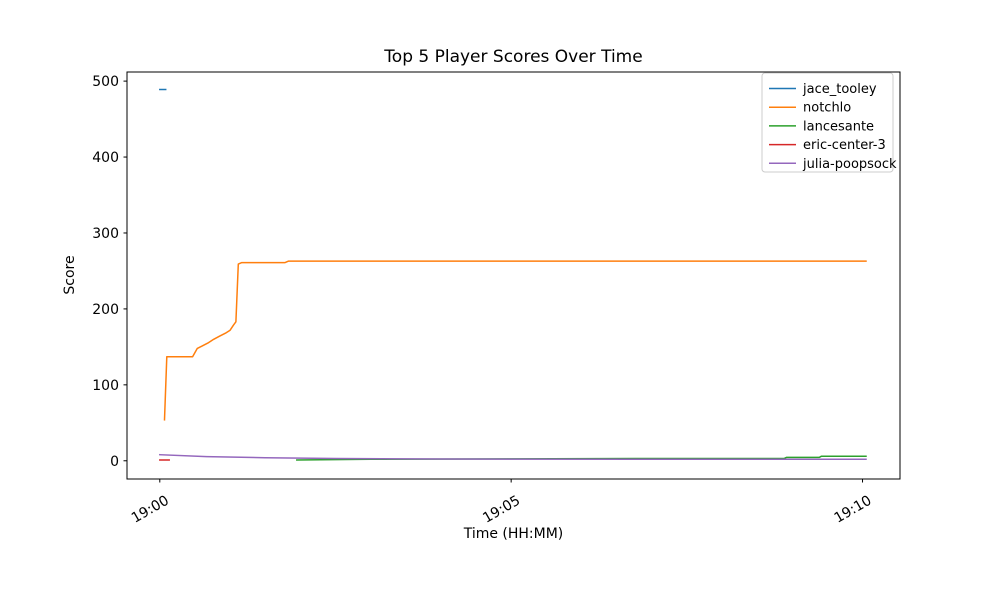 The width and height of the screenshot is (1000, 600). I want to click on legend-box, so click(827, 122).